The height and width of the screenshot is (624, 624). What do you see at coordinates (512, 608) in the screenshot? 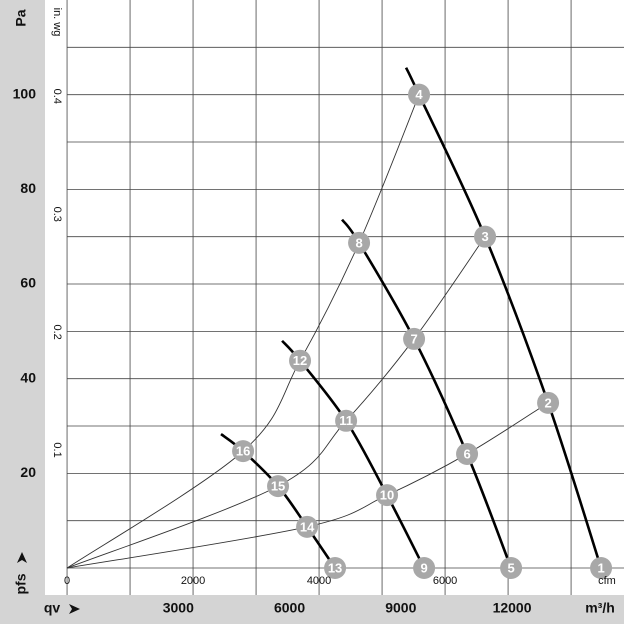
I see `x2-tick-label: 12000` at bounding box center [512, 608].